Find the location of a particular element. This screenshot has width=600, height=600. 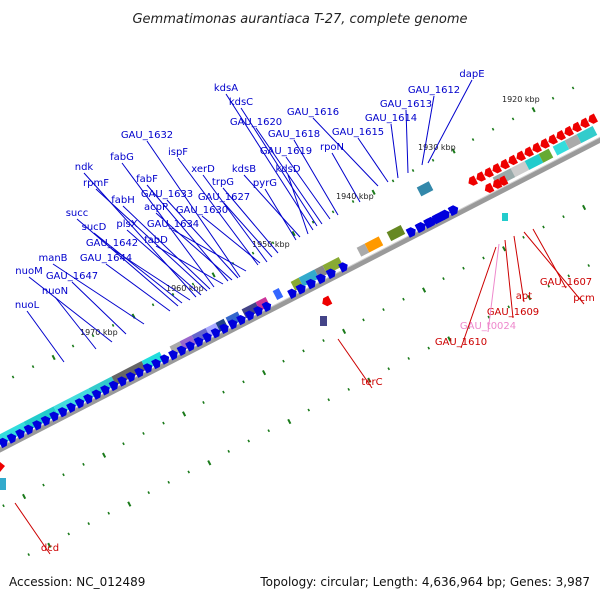

gene-label: apt is located at coordinates (524, 296).